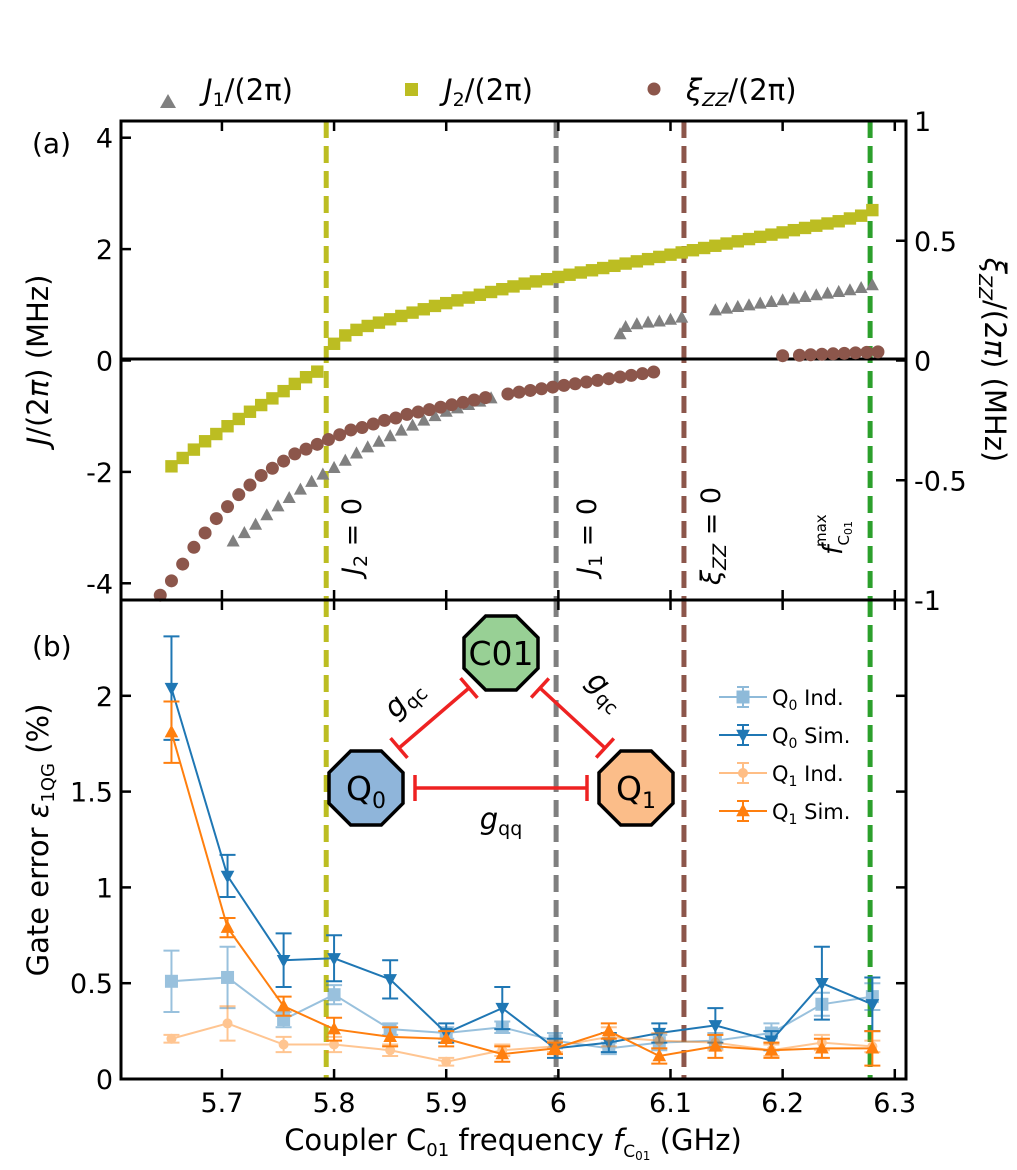 The image size is (1017, 1170). I want to click on node-q1, so click(636, 788).